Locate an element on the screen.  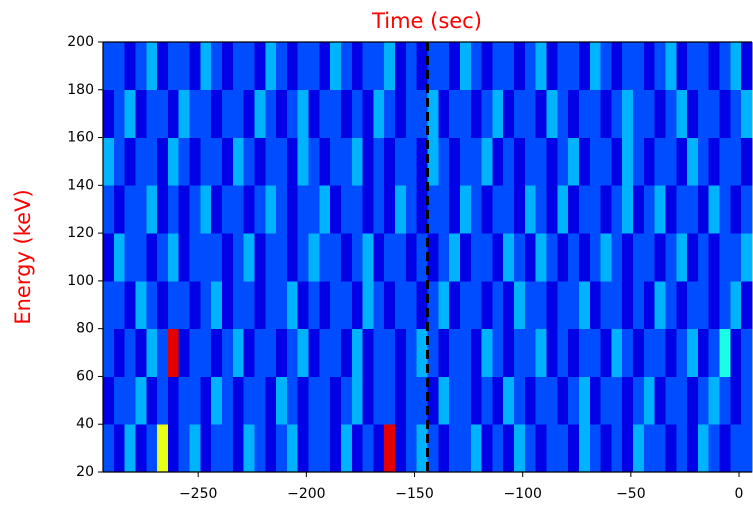
y-tick-label: 80 is located at coordinates (85, 329).